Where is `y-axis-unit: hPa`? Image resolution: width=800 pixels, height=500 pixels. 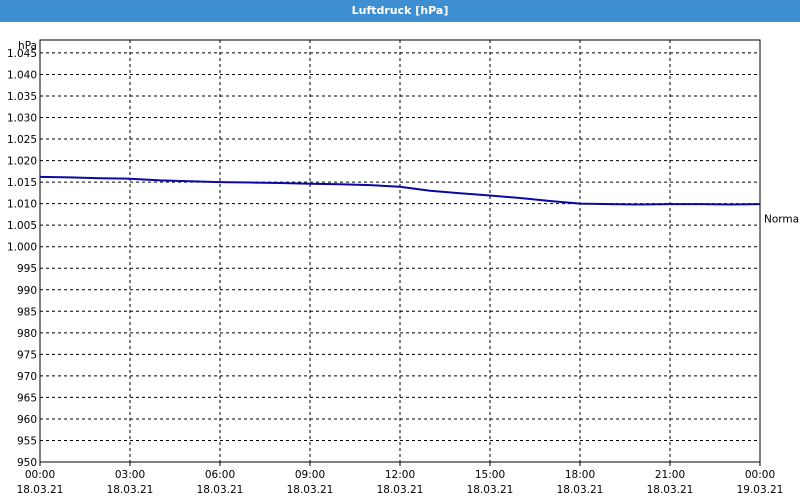 y-axis-unit: hPa is located at coordinates (27, 46).